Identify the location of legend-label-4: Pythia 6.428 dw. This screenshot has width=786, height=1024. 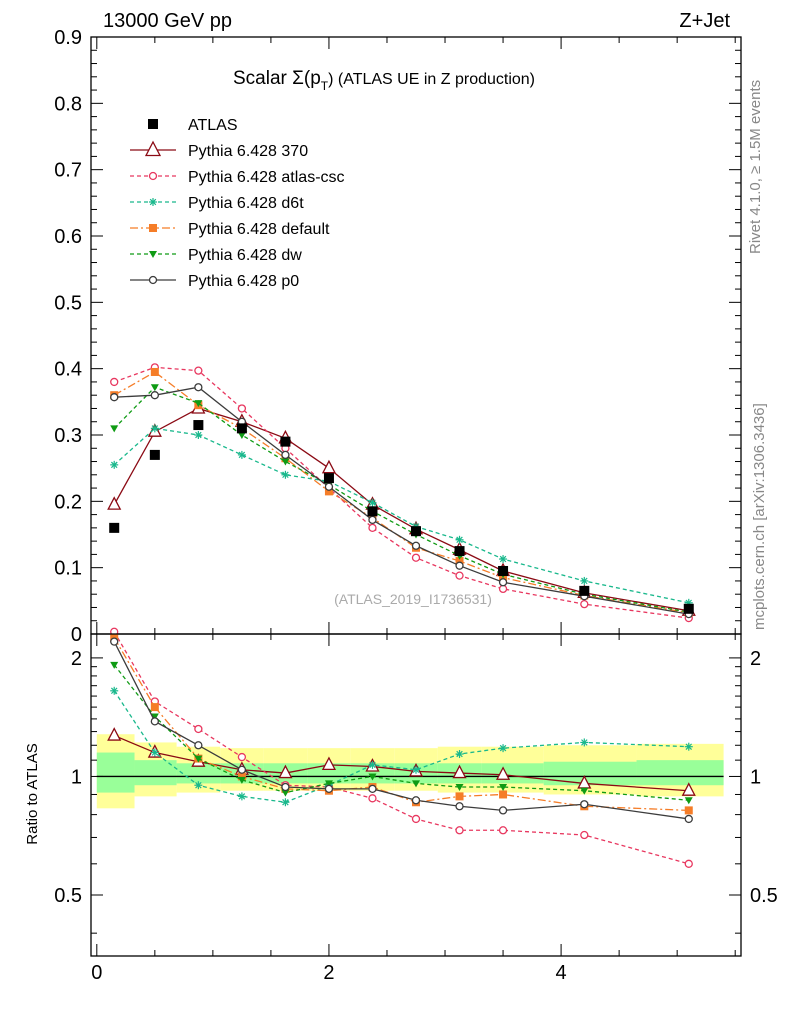
(245, 255).